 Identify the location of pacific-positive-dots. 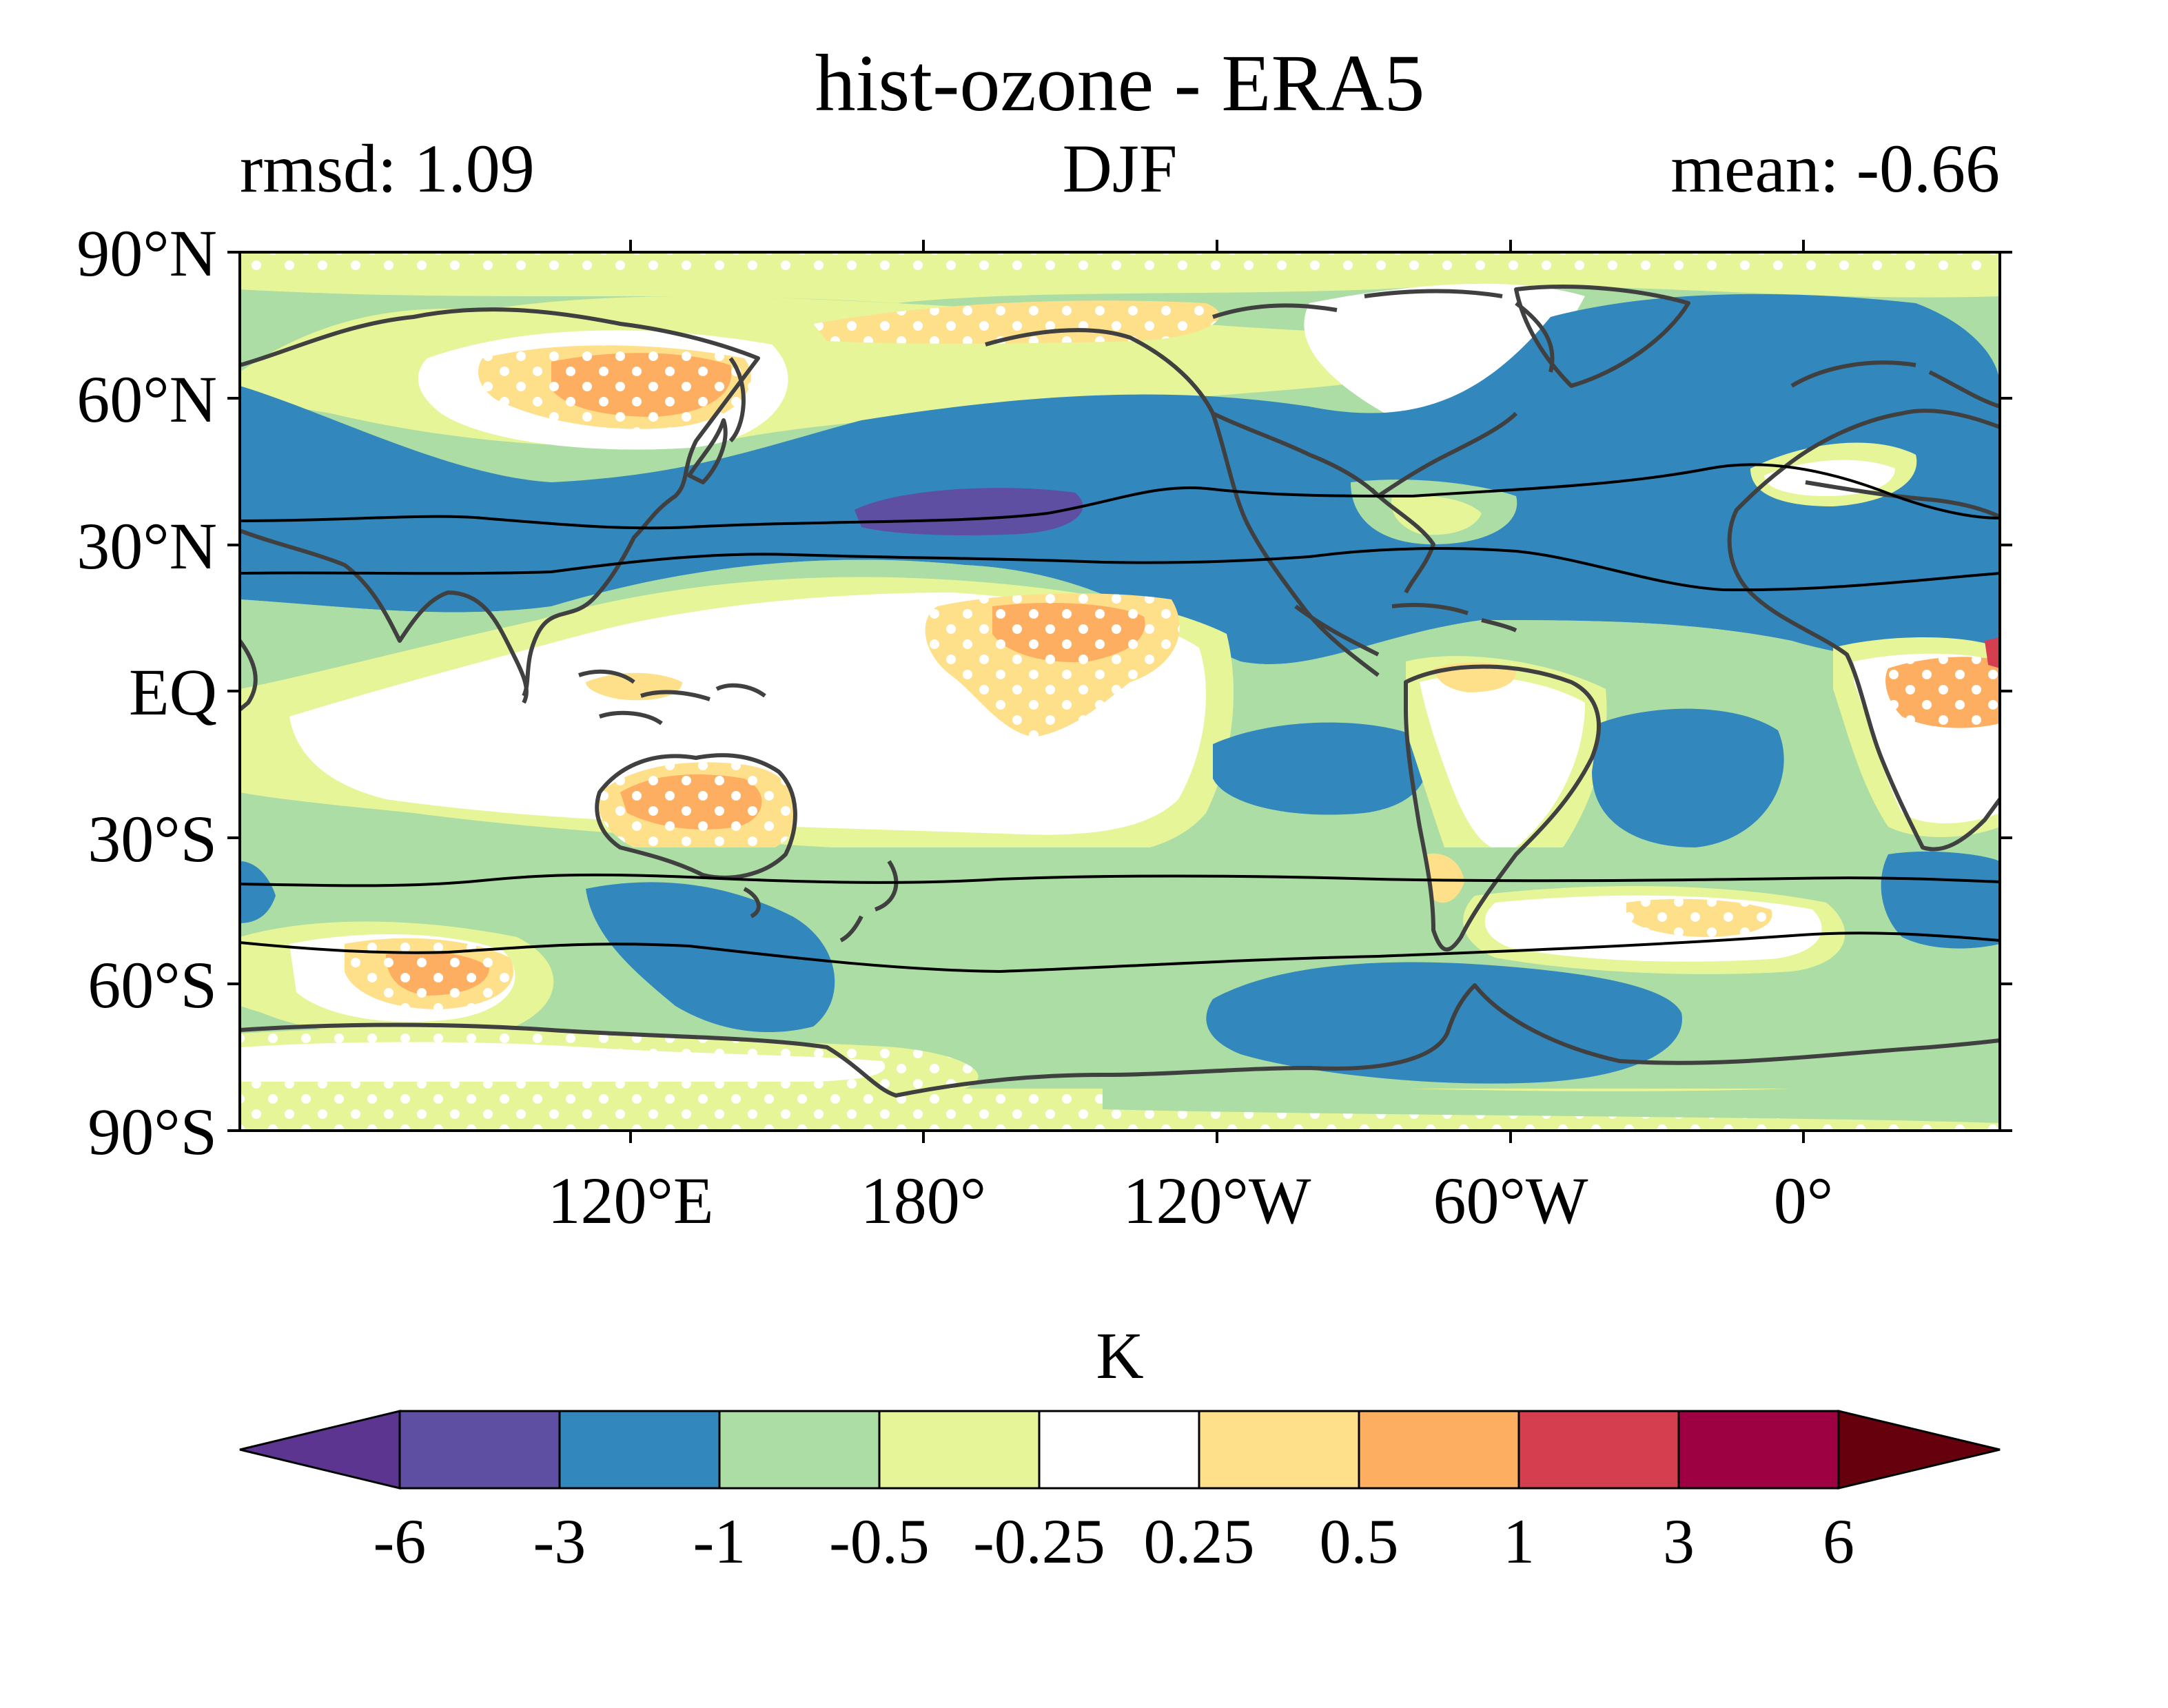
(1052, 665).